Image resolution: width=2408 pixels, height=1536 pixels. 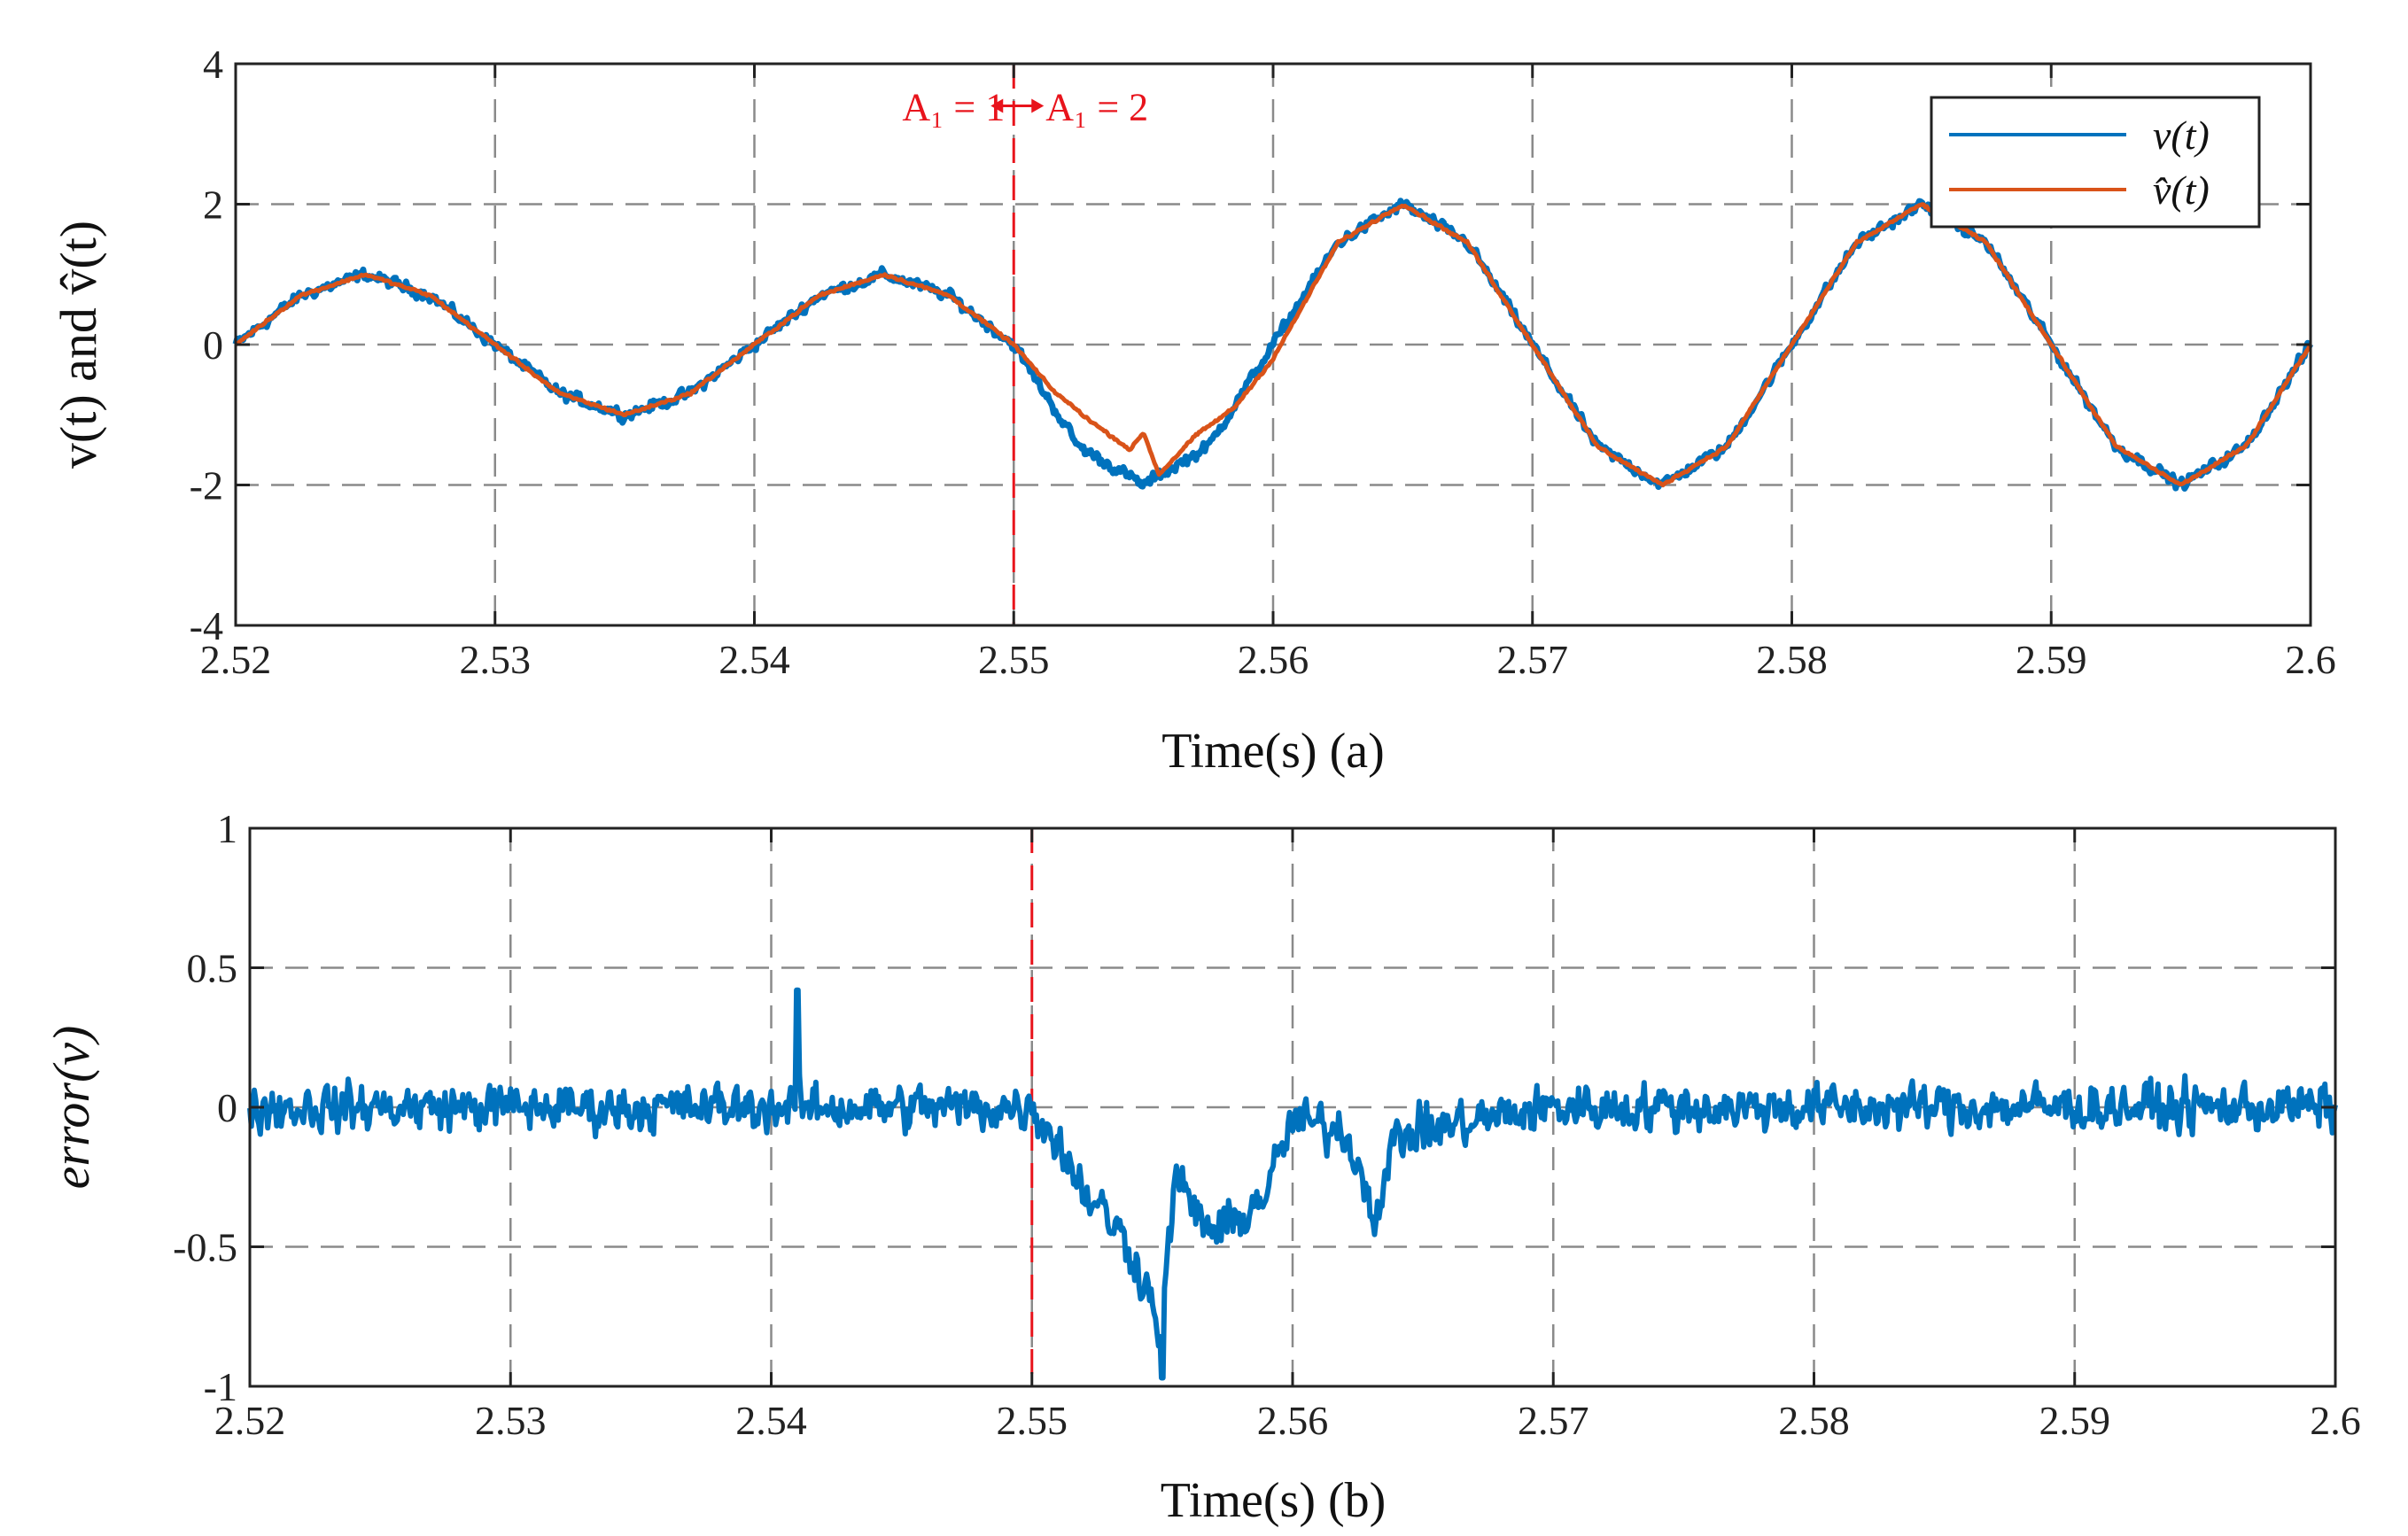 I want to click on legend: v(t) v̂(t), so click(x=2095, y=162).